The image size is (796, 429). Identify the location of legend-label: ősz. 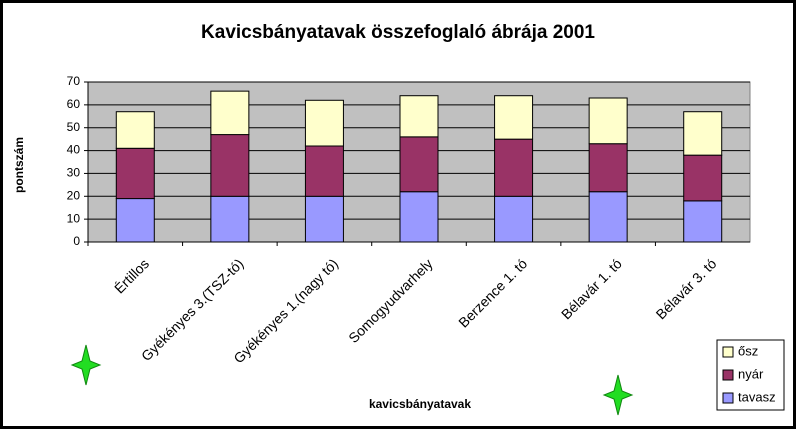
(748, 350).